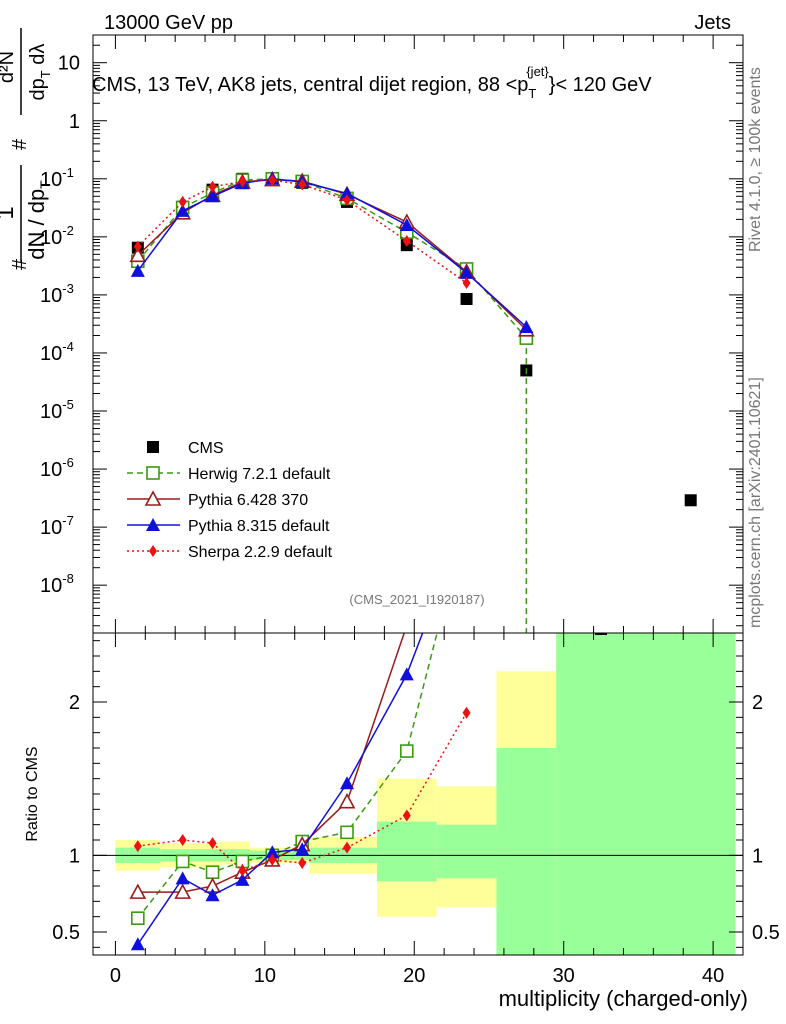 The width and height of the screenshot is (786, 1024). I want to click on analysis-tag: (CMS_2021_I1920187), so click(416, 599).